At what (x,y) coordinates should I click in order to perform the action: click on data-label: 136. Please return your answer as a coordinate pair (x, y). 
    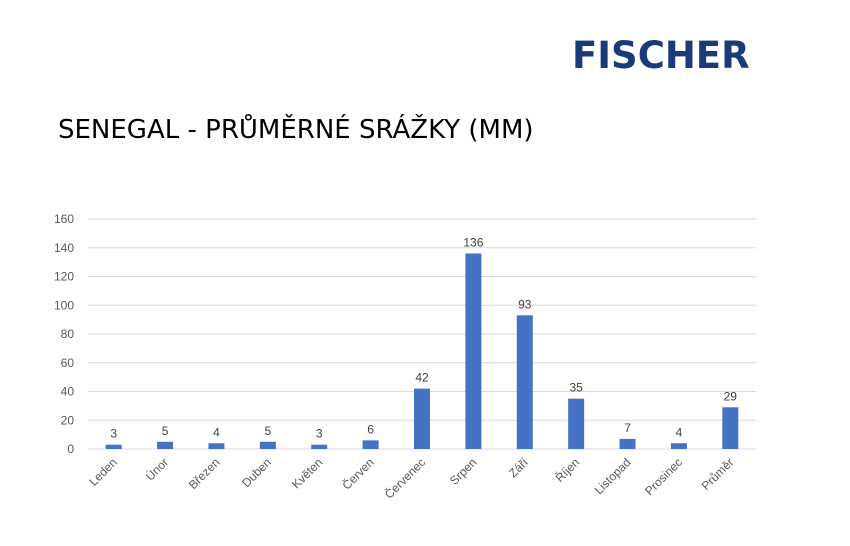
    Looking at the image, I should click on (473, 243).